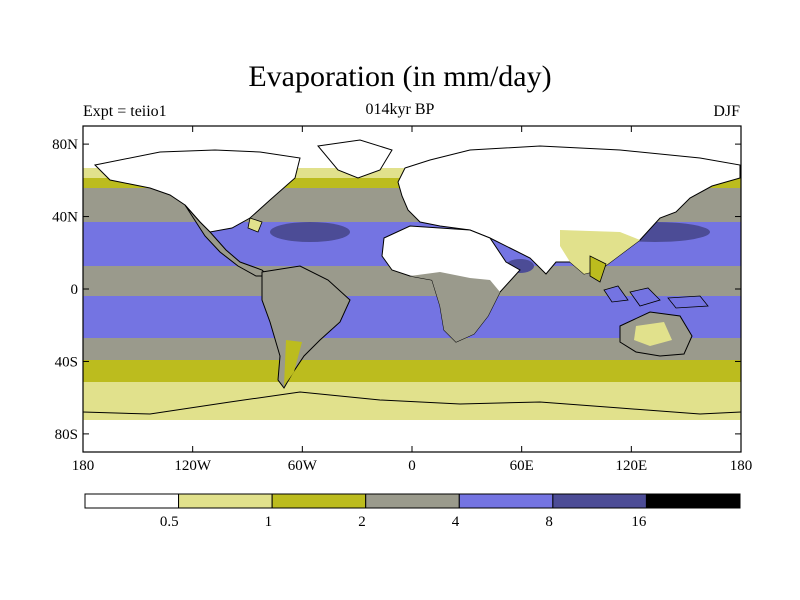 The width and height of the screenshot is (800, 600). Describe the element at coordinates (65, 218) in the screenshot. I see `y-tick-label: 40N` at that location.